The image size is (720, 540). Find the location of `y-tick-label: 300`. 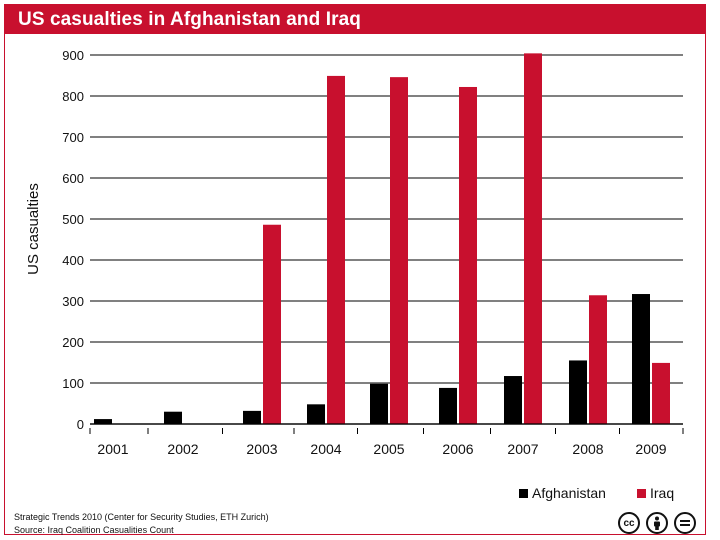

y-tick-label: 300 is located at coordinates (73, 301).